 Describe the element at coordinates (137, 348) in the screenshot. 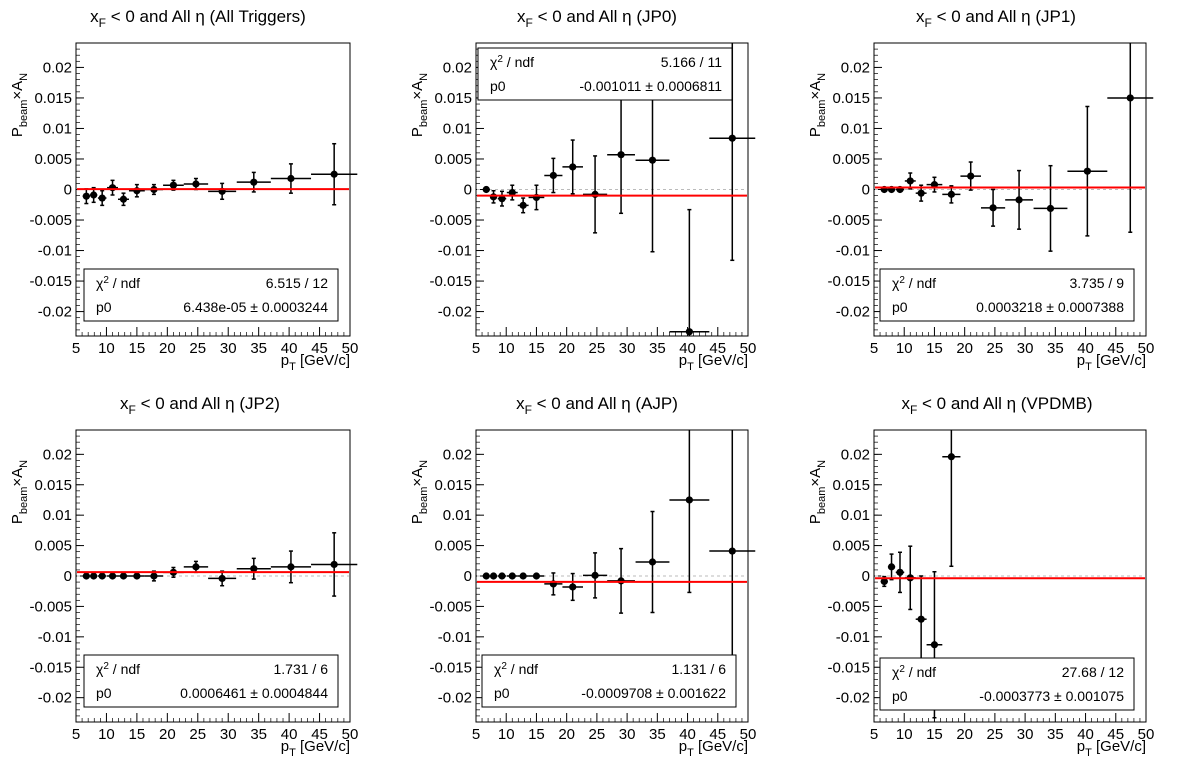

I see `x-tick-label: 15` at that location.